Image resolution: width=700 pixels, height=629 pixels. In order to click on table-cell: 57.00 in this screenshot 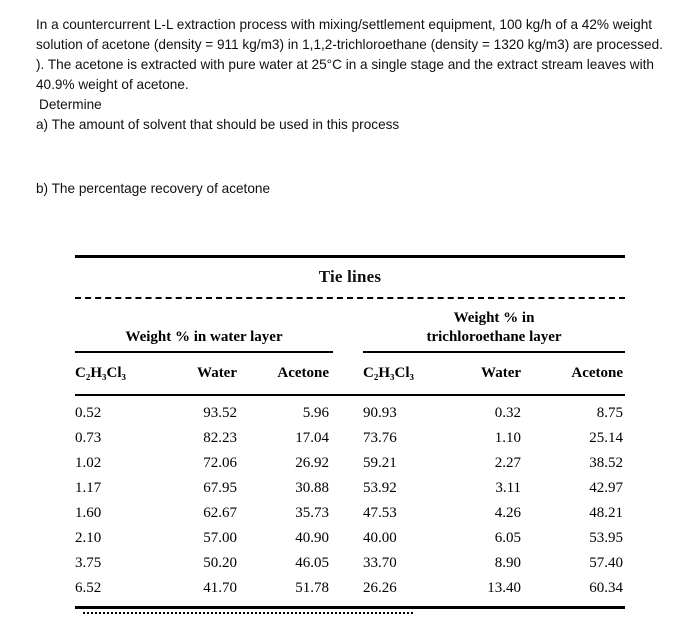, I will do `click(220, 538)`.